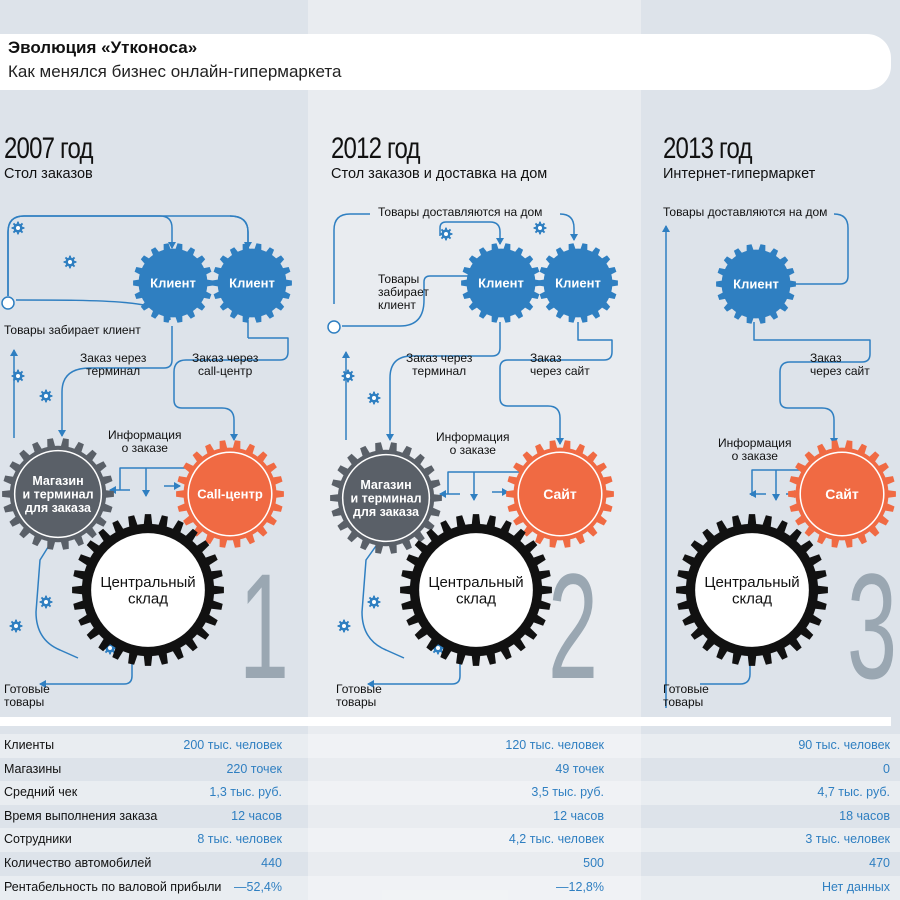 The width and height of the screenshot is (900, 900). I want to click on arrow-info-1a, so click(157, 478).